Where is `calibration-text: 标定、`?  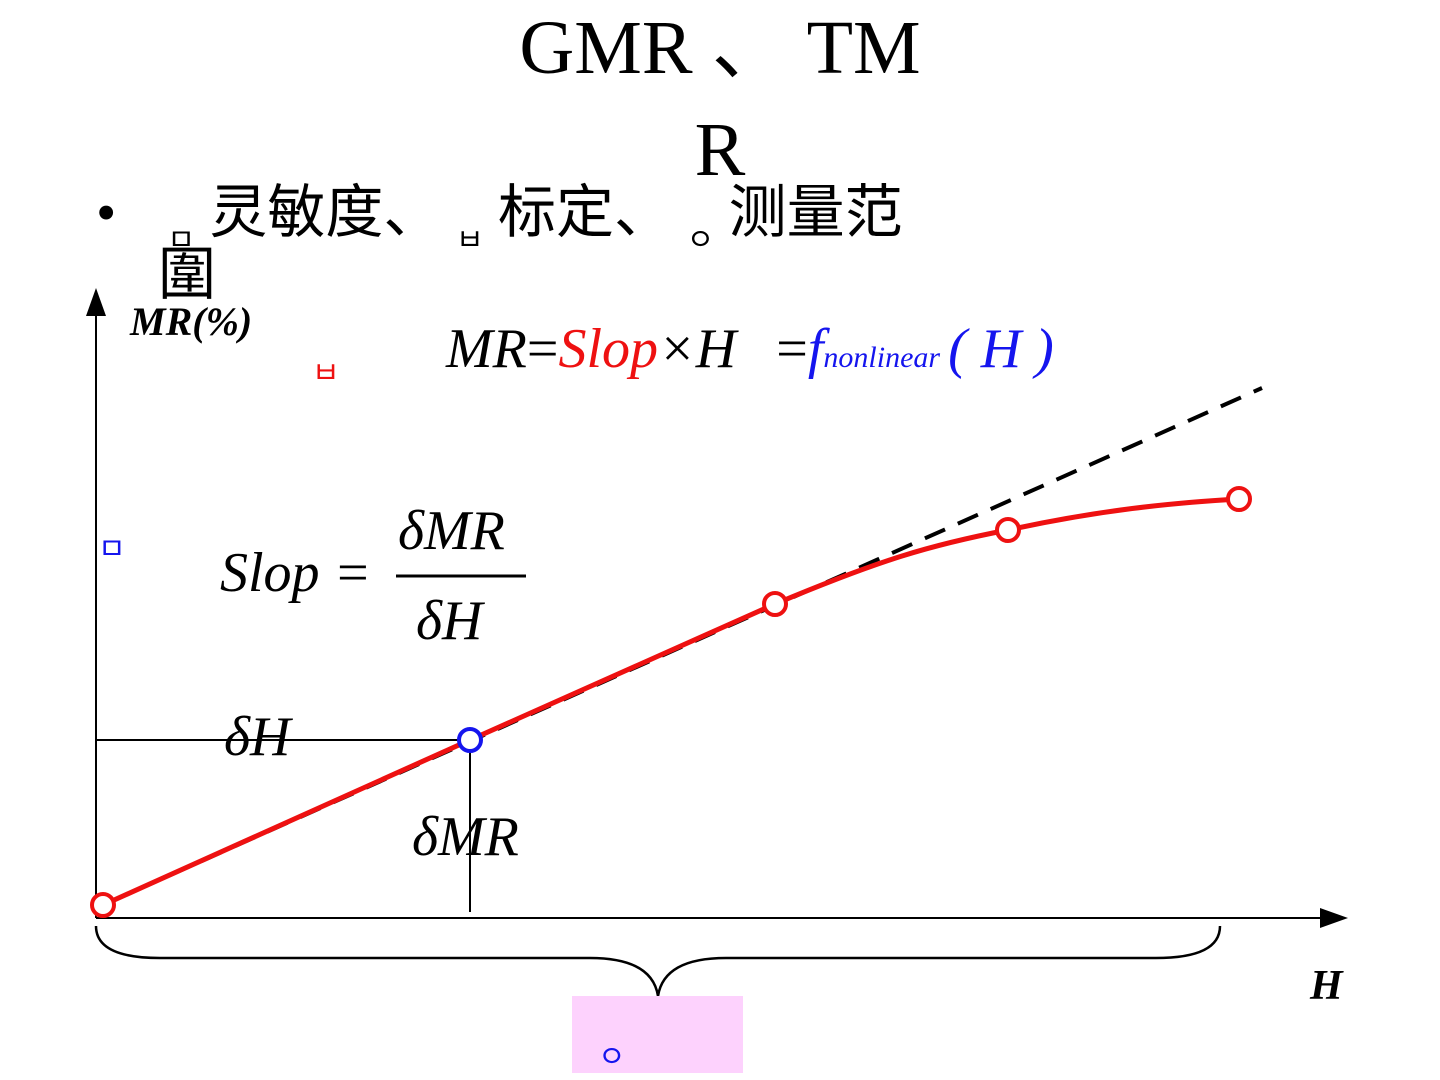 calibration-text: 标定、 is located at coordinates (585, 212).